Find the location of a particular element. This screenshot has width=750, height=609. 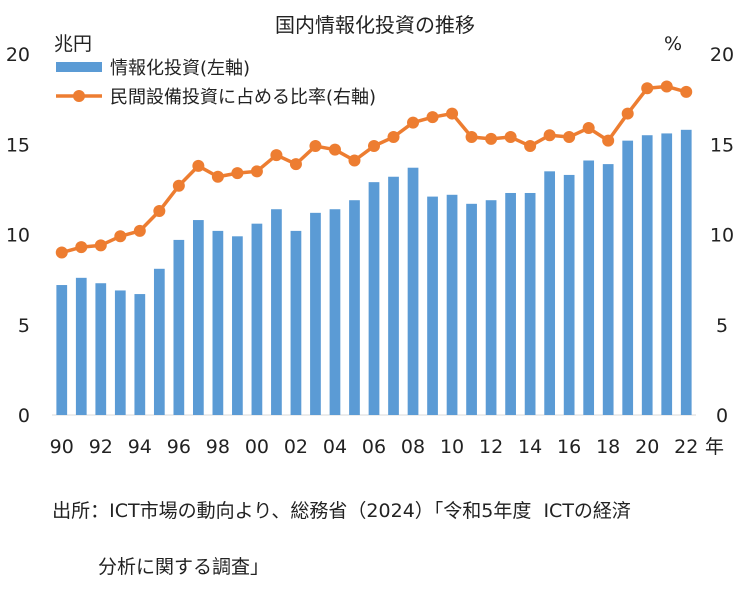

y-left-tick-label: 0 is located at coordinates (24, 416).